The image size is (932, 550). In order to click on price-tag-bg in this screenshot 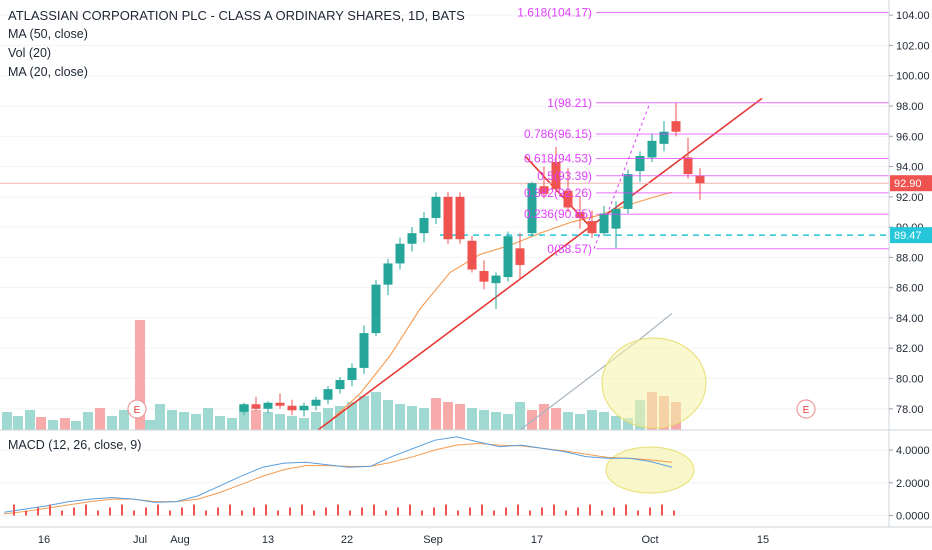, I will do `click(911, 183)`.